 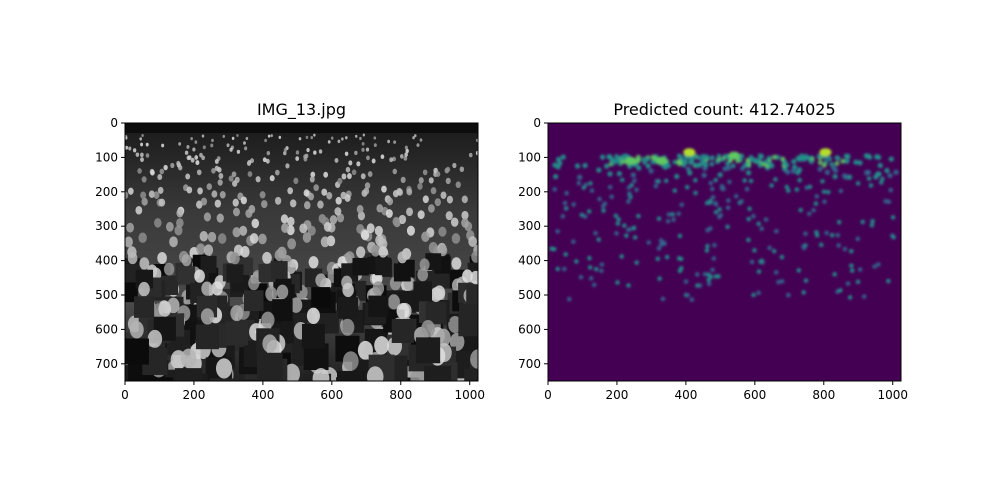 I want to click on right-y-axis: 0 100 200 300 400 500 600 700, so click(x=533, y=243).